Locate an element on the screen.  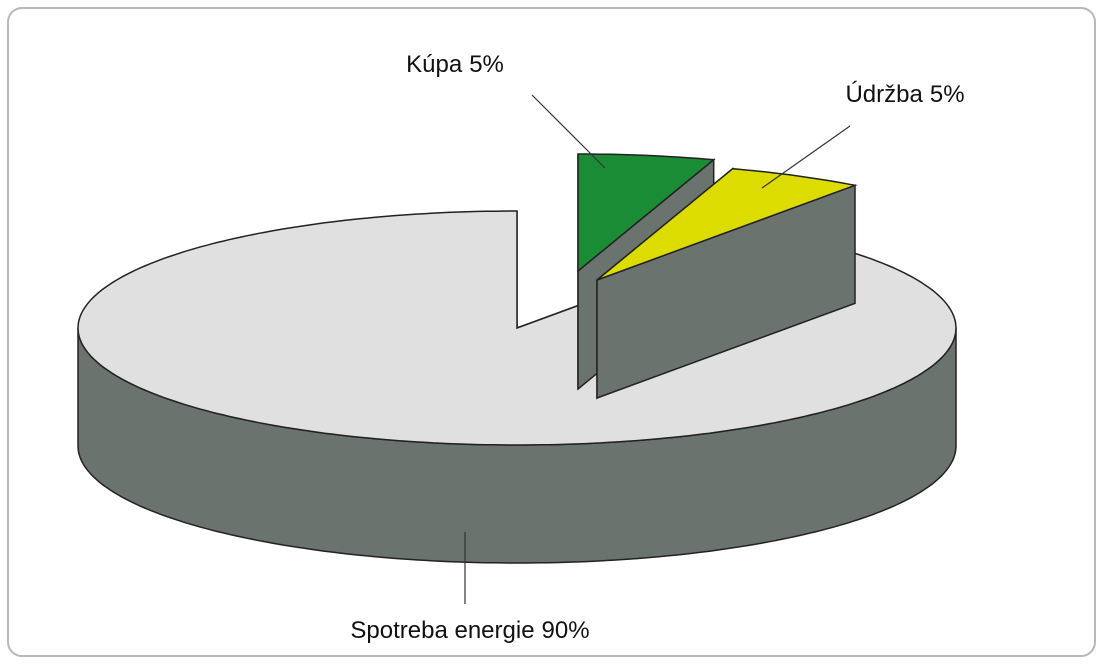
value-label: 90% is located at coordinates (566, 630).